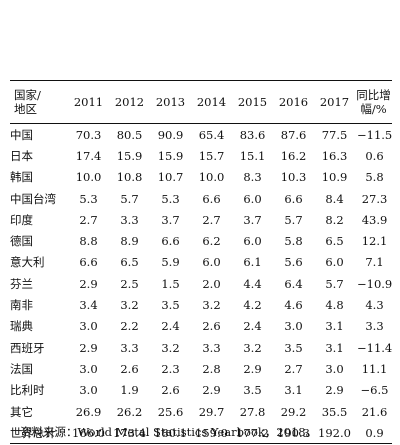  What do you see at coordinates (21, 326) in the screenshot?
I see `cell-region: 瑞典` at bounding box center [21, 326].